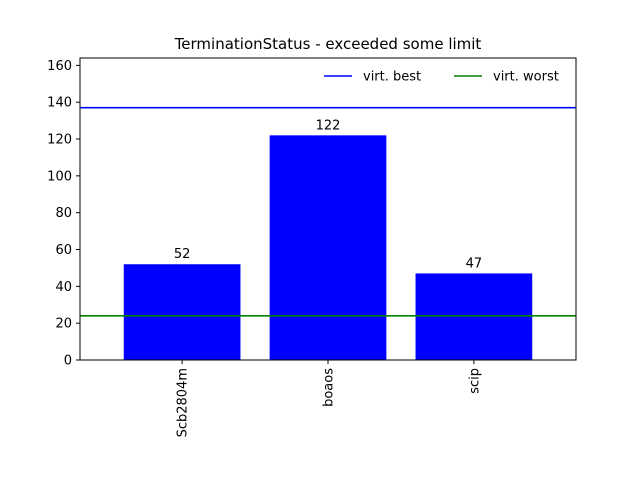 Image resolution: width=640 pixels, height=480 pixels. What do you see at coordinates (63, 250) in the screenshot?
I see `y-tick-label: 60` at bounding box center [63, 250].